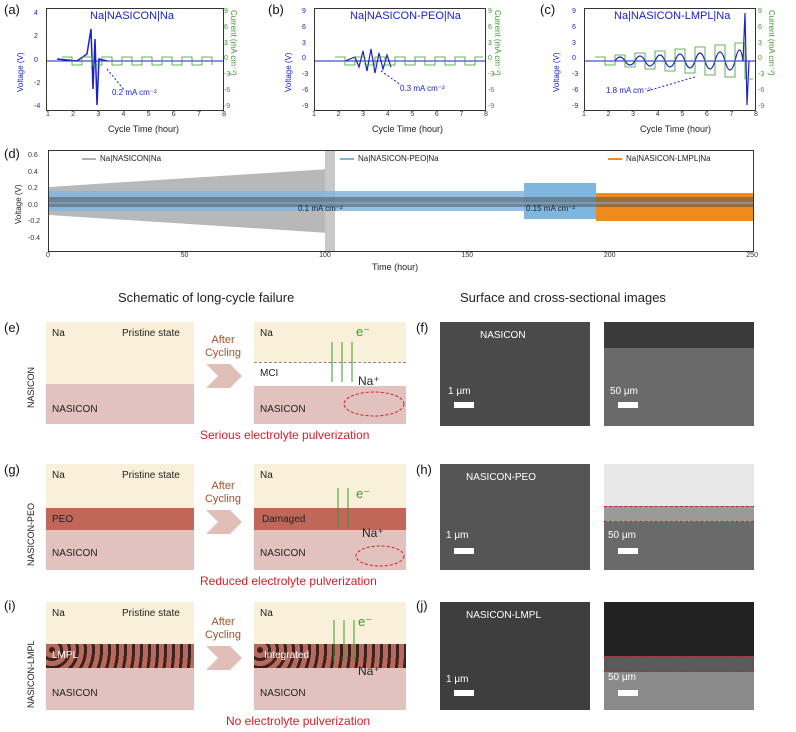  Describe the element at coordinates (37, 106) in the screenshot. I see `tick: -4` at that location.